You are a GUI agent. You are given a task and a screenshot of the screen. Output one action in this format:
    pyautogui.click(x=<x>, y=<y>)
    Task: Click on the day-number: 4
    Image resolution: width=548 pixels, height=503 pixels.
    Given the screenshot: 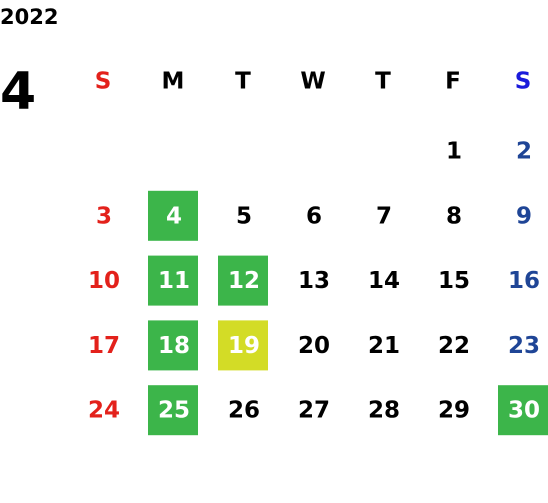 What is the action you would take?
    pyautogui.click(x=174, y=216)
    